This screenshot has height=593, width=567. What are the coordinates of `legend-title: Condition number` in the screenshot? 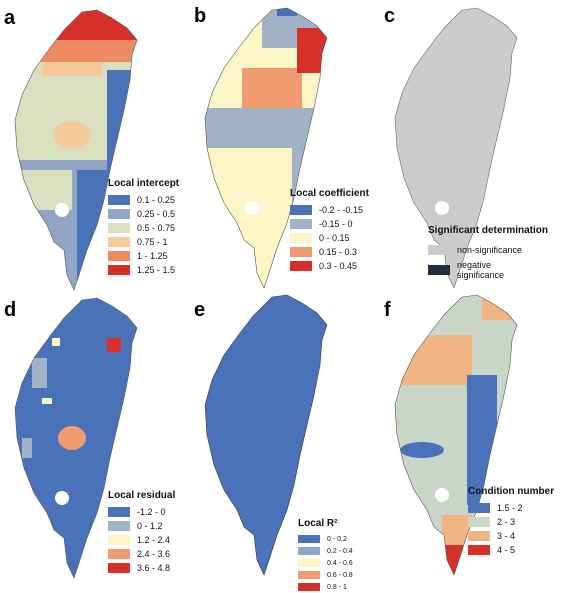 It's located at (511, 491).